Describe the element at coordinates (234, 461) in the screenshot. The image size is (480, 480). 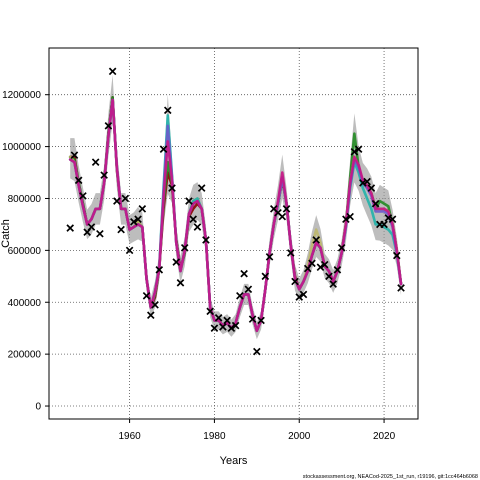
I see `x-axis-title: Years` at that location.